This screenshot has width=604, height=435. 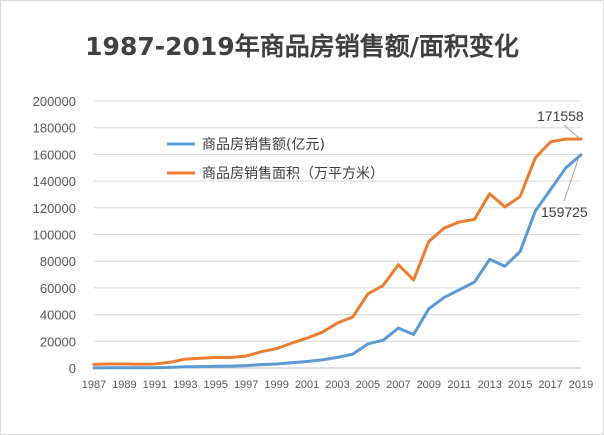 What do you see at coordinates (581, 385) in the screenshot?
I see `x-tick-label: 2019` at bounding box center [581, 385].